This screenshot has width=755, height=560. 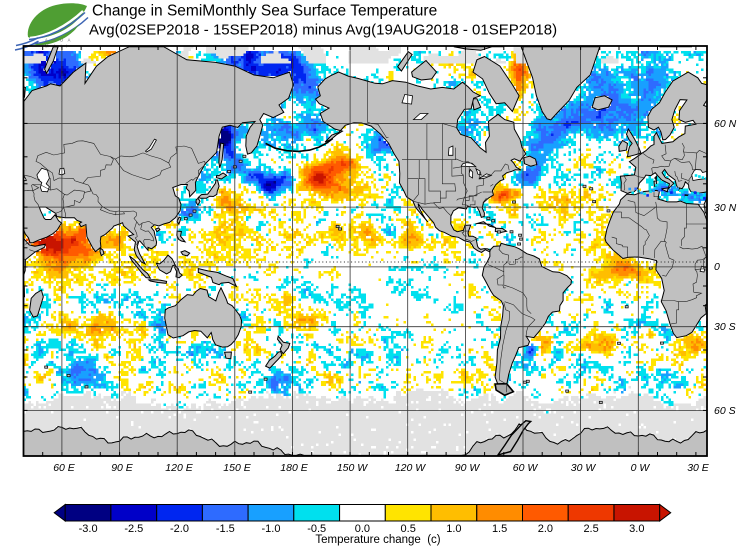 I want to click on svg-text: 30 N, so click(x=725, y=208).